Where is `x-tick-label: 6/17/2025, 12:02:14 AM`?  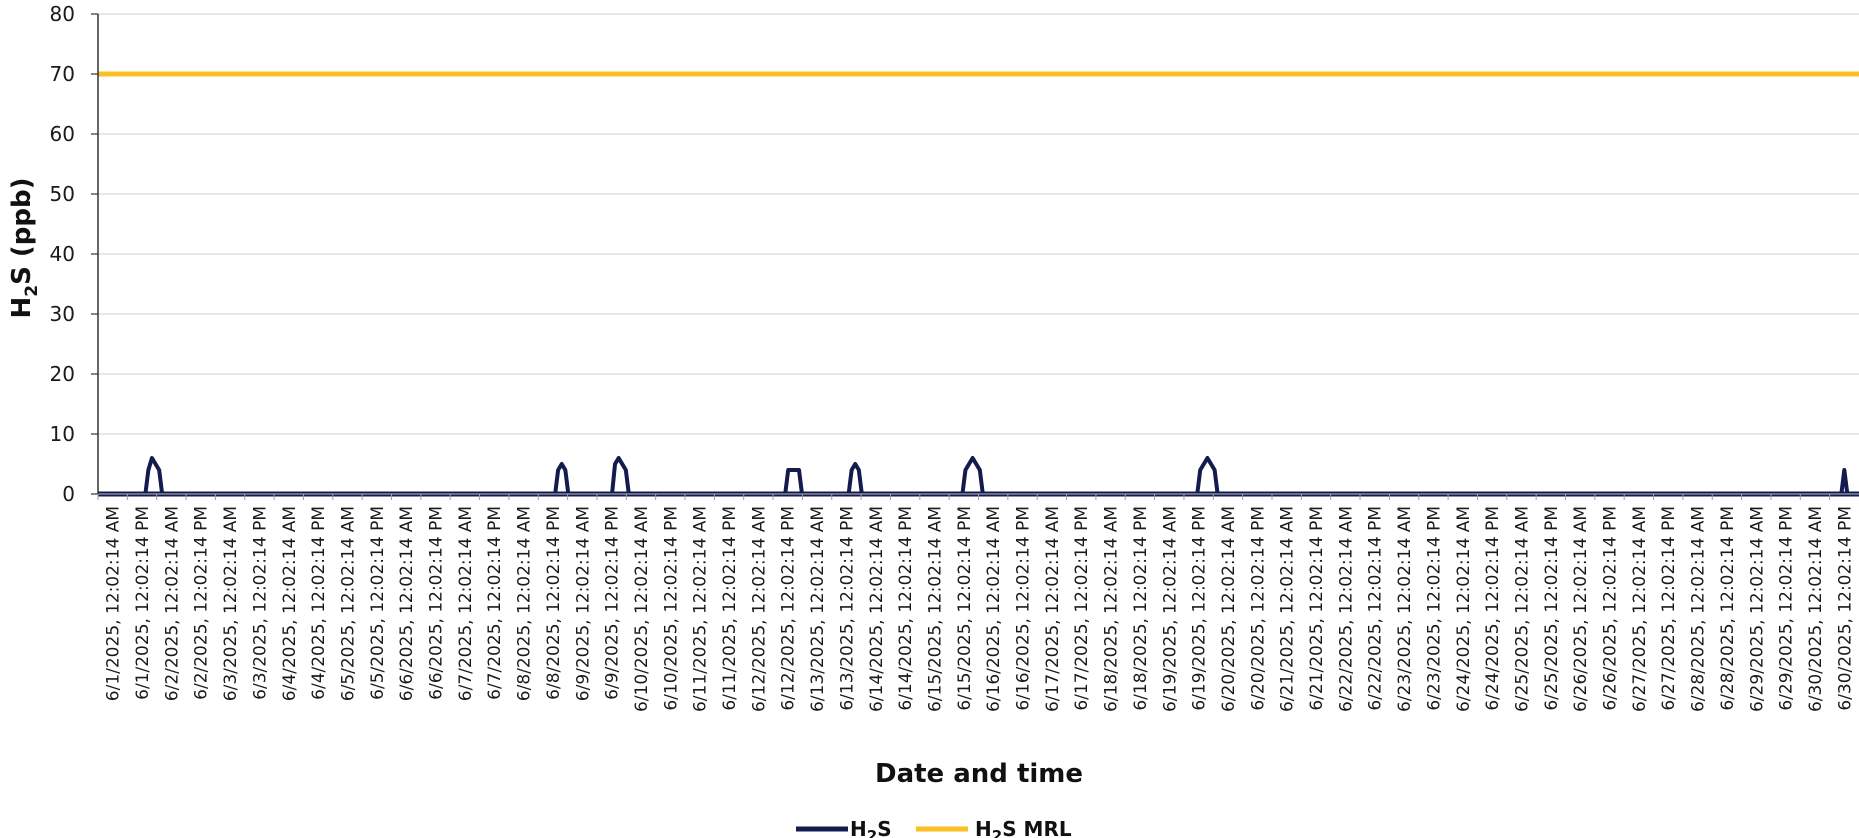 x-tick-label: 6/17/2025, 12:02:14 AM is located at coordinates (1053, 609).